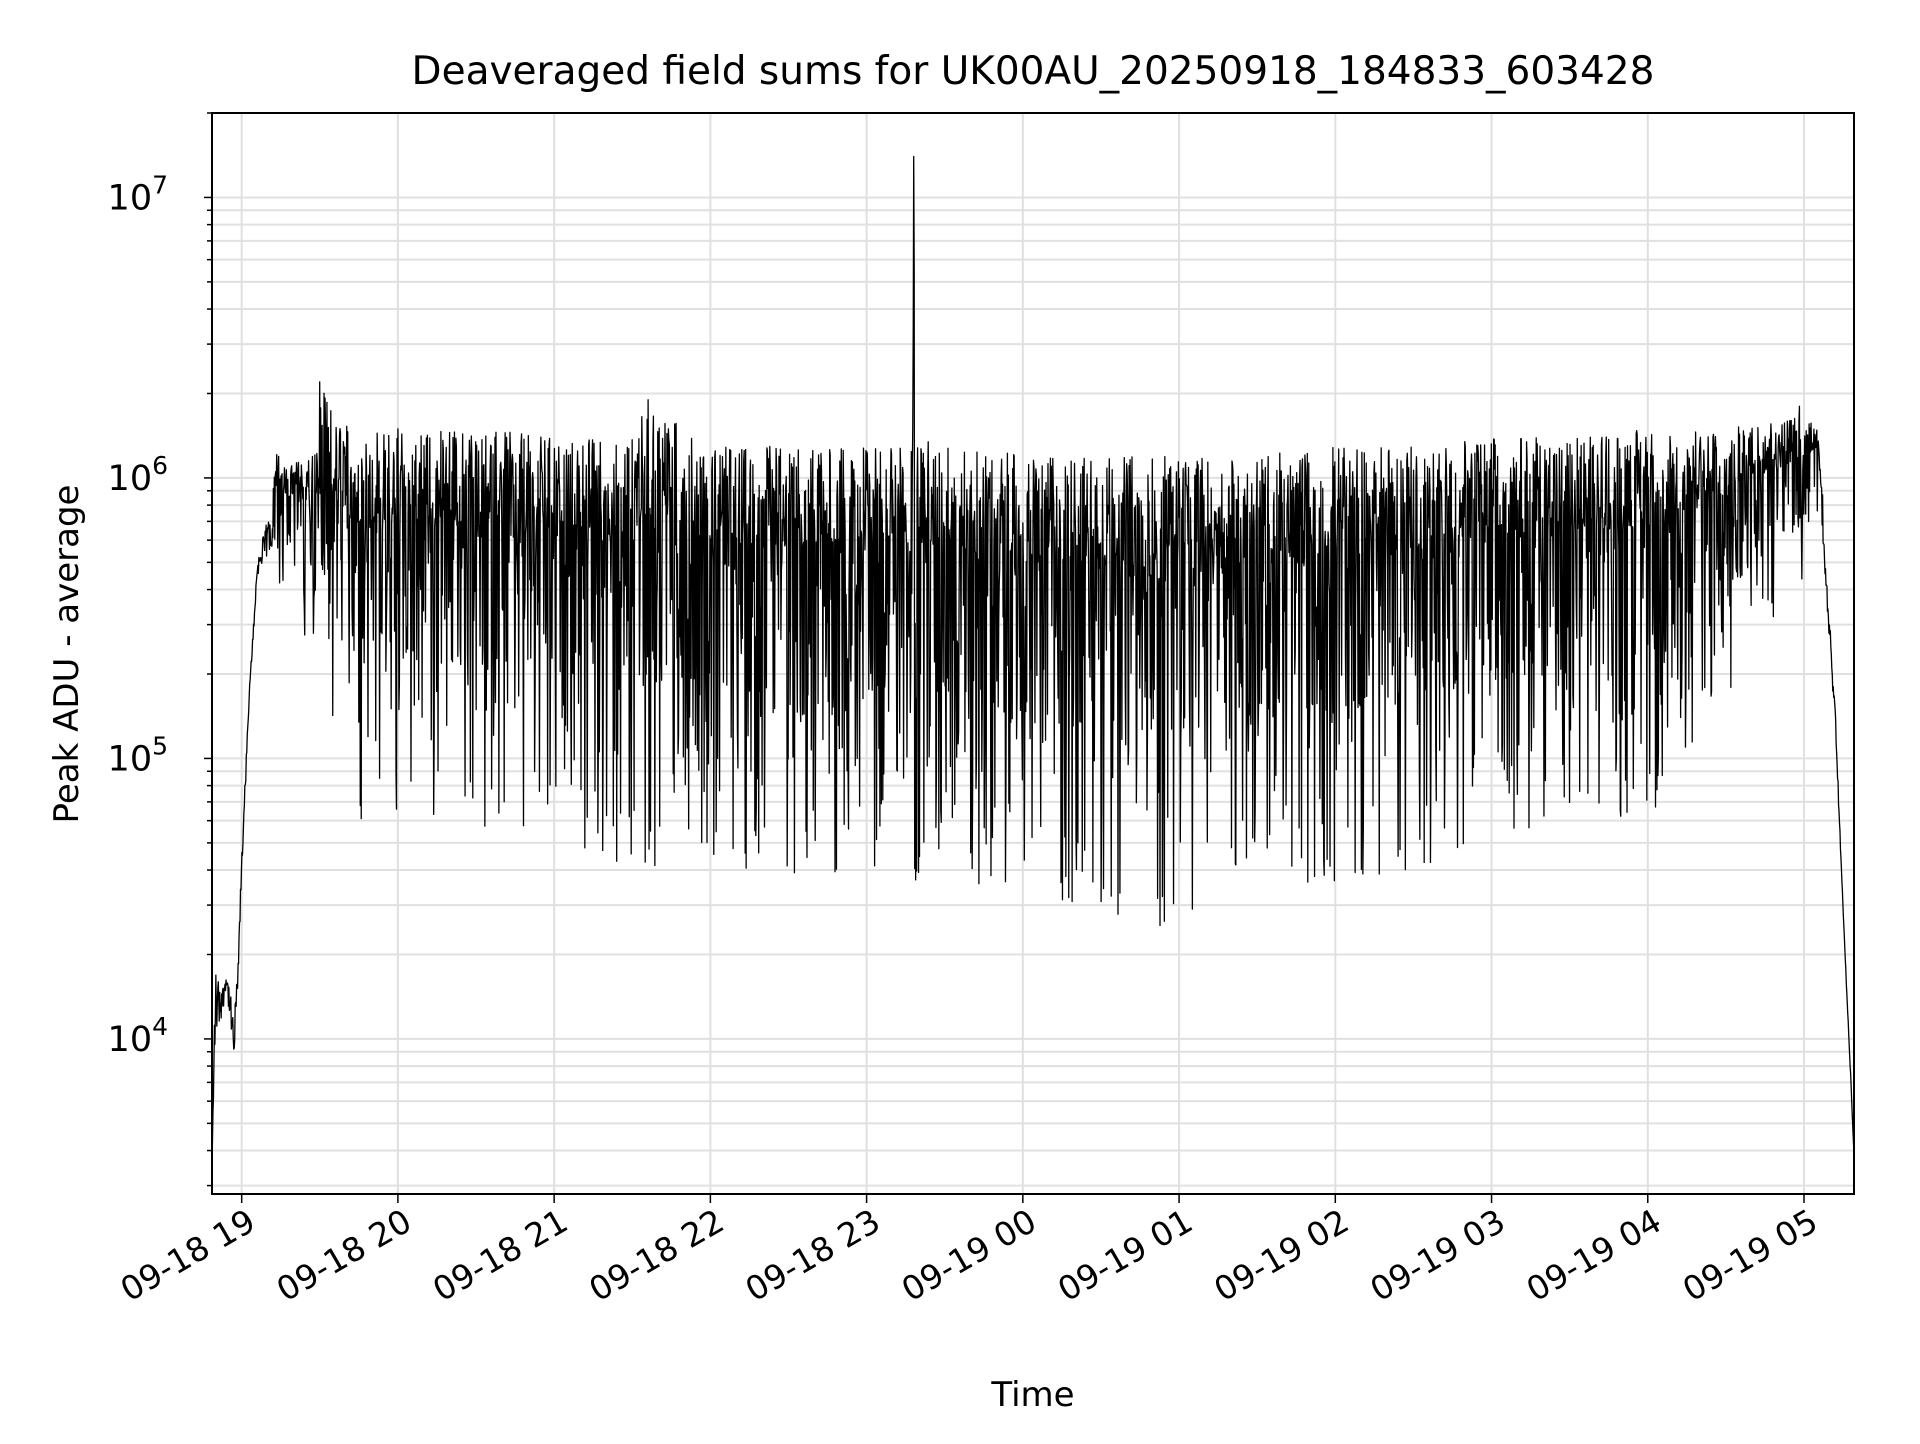  Describe the element at coordinates (67, 654) in the screenshot. I see `y-axis-label: Peak ADU - average` at that location.